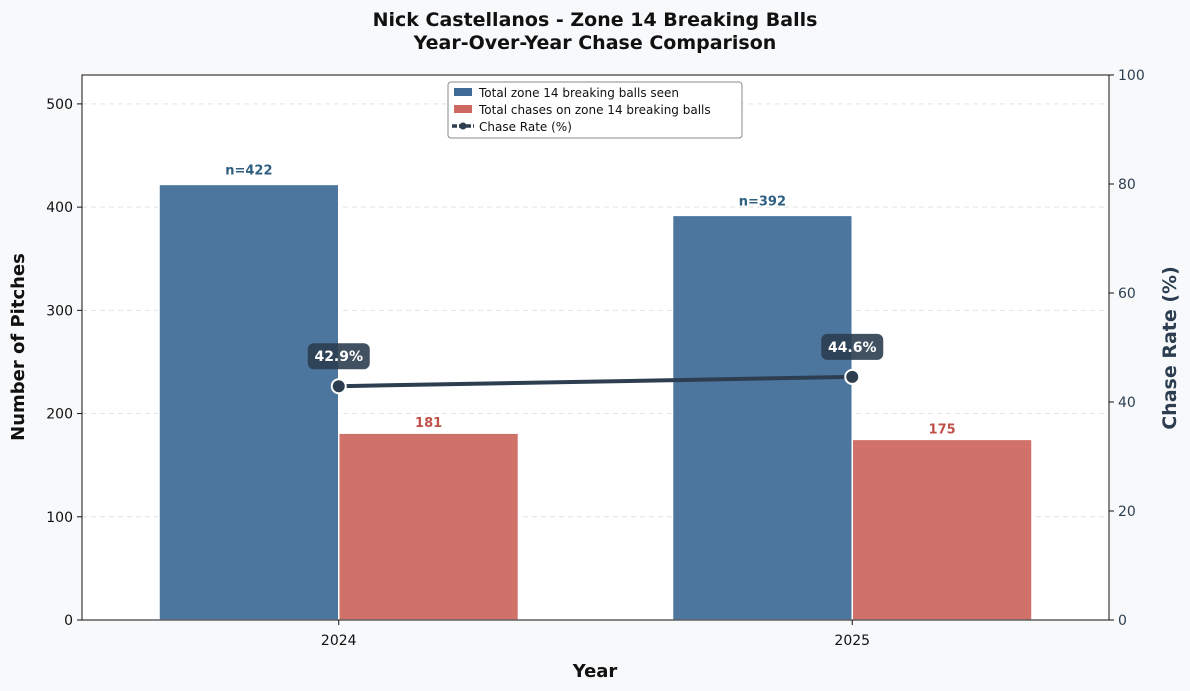 The width and height of the screenshot is (1190, 691). Describe the element at coordinates (59, 208) in the screenshot. I see `left-tick-label: 400` at that location.